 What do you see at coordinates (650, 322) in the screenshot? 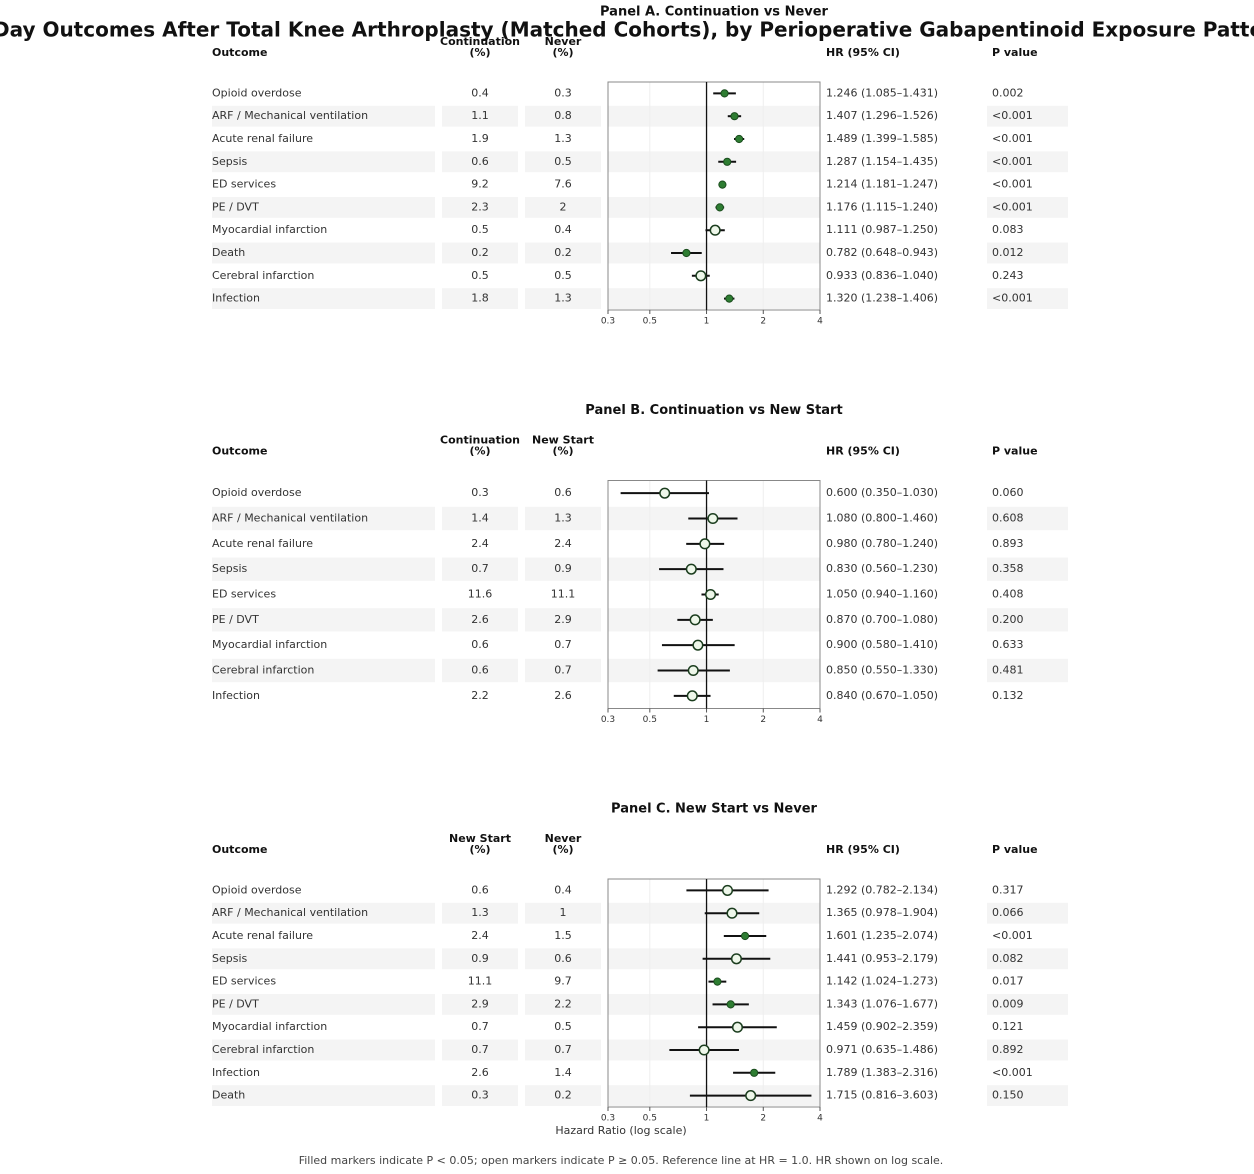
I see `x-tick-label: 0.5` at bounding box center [650, 322].